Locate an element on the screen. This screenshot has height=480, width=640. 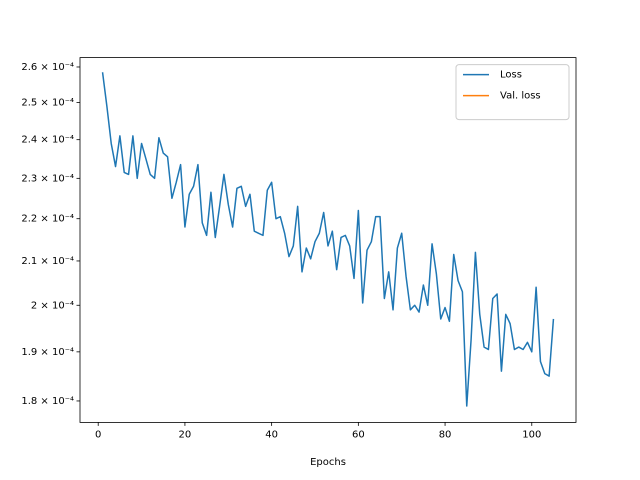
y-tick-label: 1.8 × 10⁻⁴ is located at coordinates (47, 401).